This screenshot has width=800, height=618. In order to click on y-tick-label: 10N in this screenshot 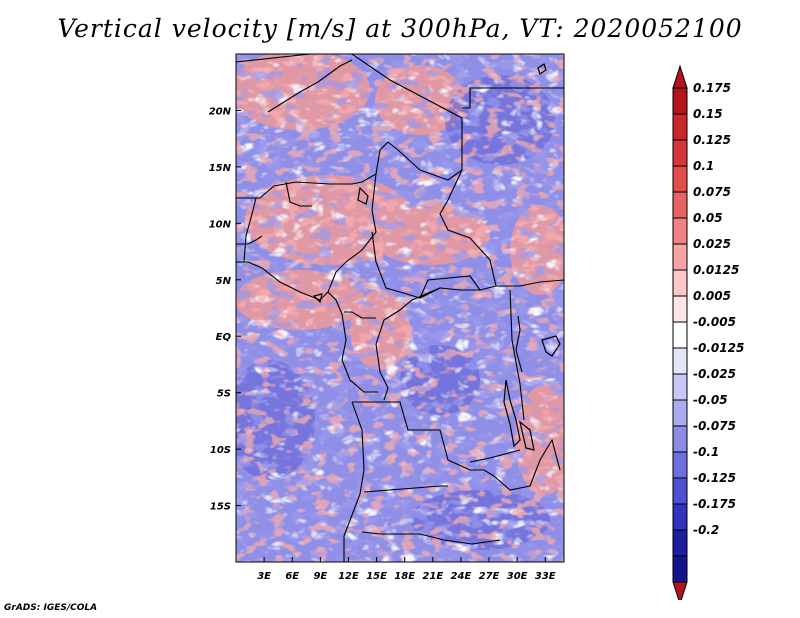, I will do `click(220, 224)`.